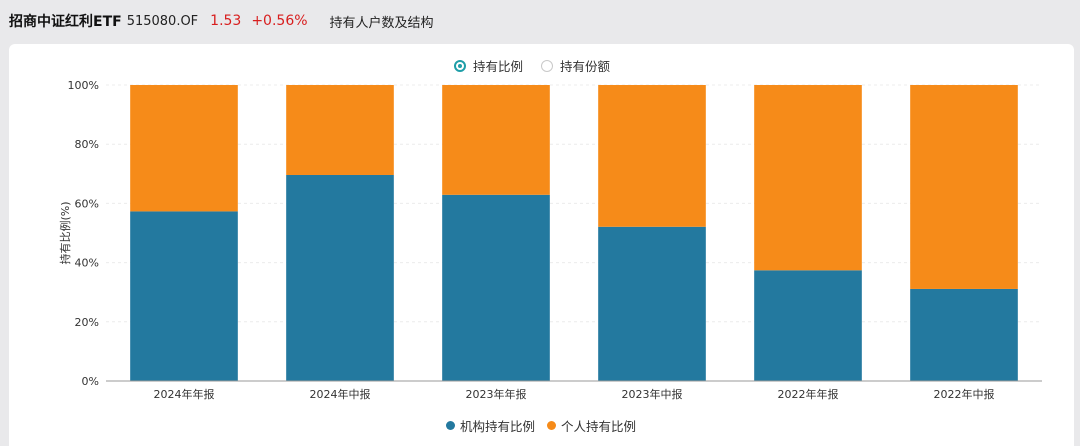 The height and width of the screenshot is (446, 1080). I want to click on toggle-ratio: 持有比例, so click(488, 65).